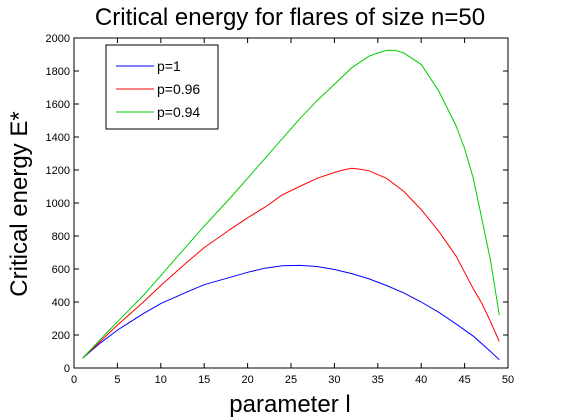  I want to click on x-axis-label: parameter l, so click(289, 404).